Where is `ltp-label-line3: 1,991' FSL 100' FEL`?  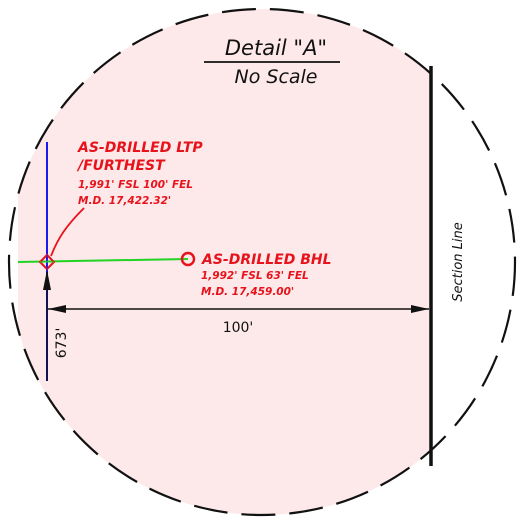
ltp-label-line3: 1,991' FSL 100' FEL is located at coordinates (135, 185).